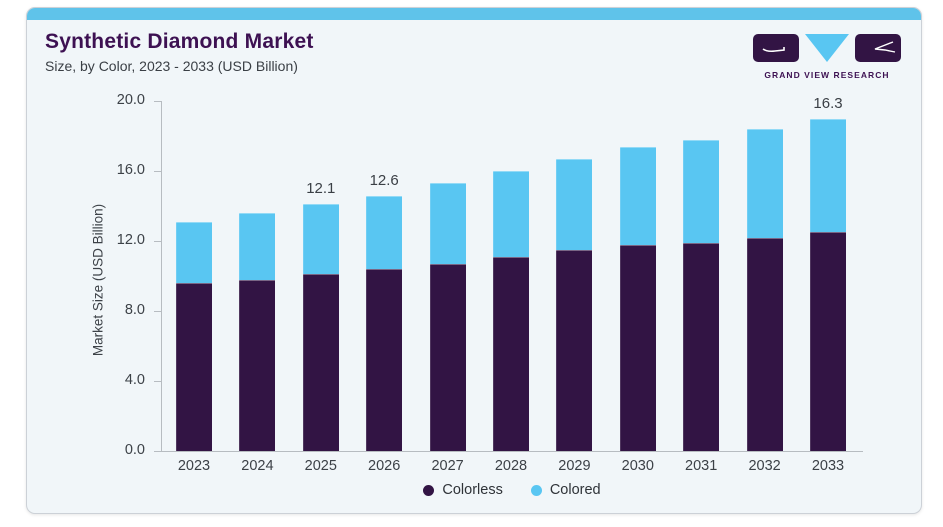  Describe the element at coordinates (429, 490) in the screenshot. I see `legend-dot-colorless` at that location.